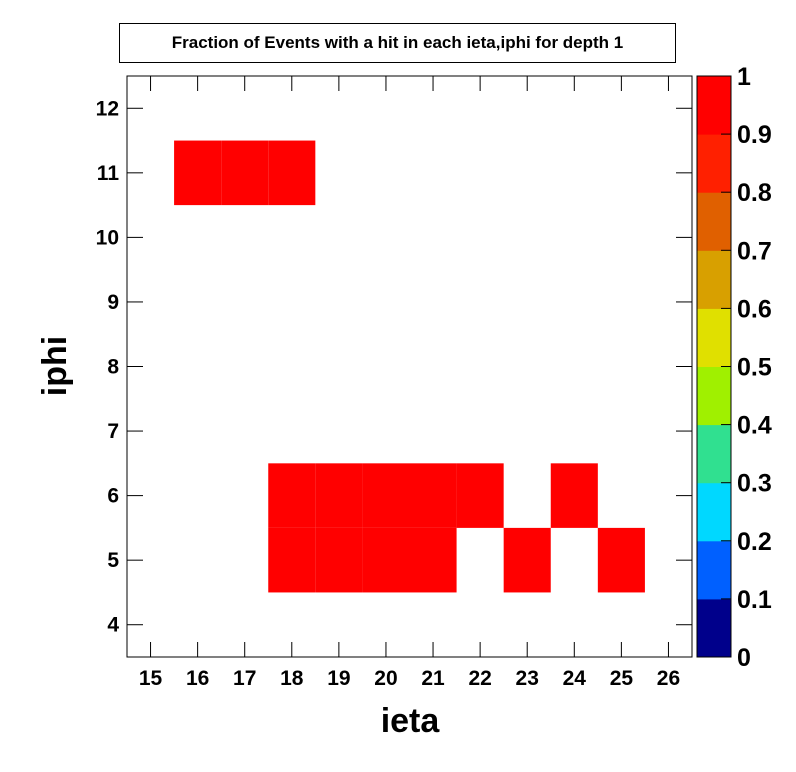 This screenshot has width=796, height=772. What do you see at coordinates (113, 367) in the screenshot?
I see `y-tick-label: 8` at bounding box center [113, 367].